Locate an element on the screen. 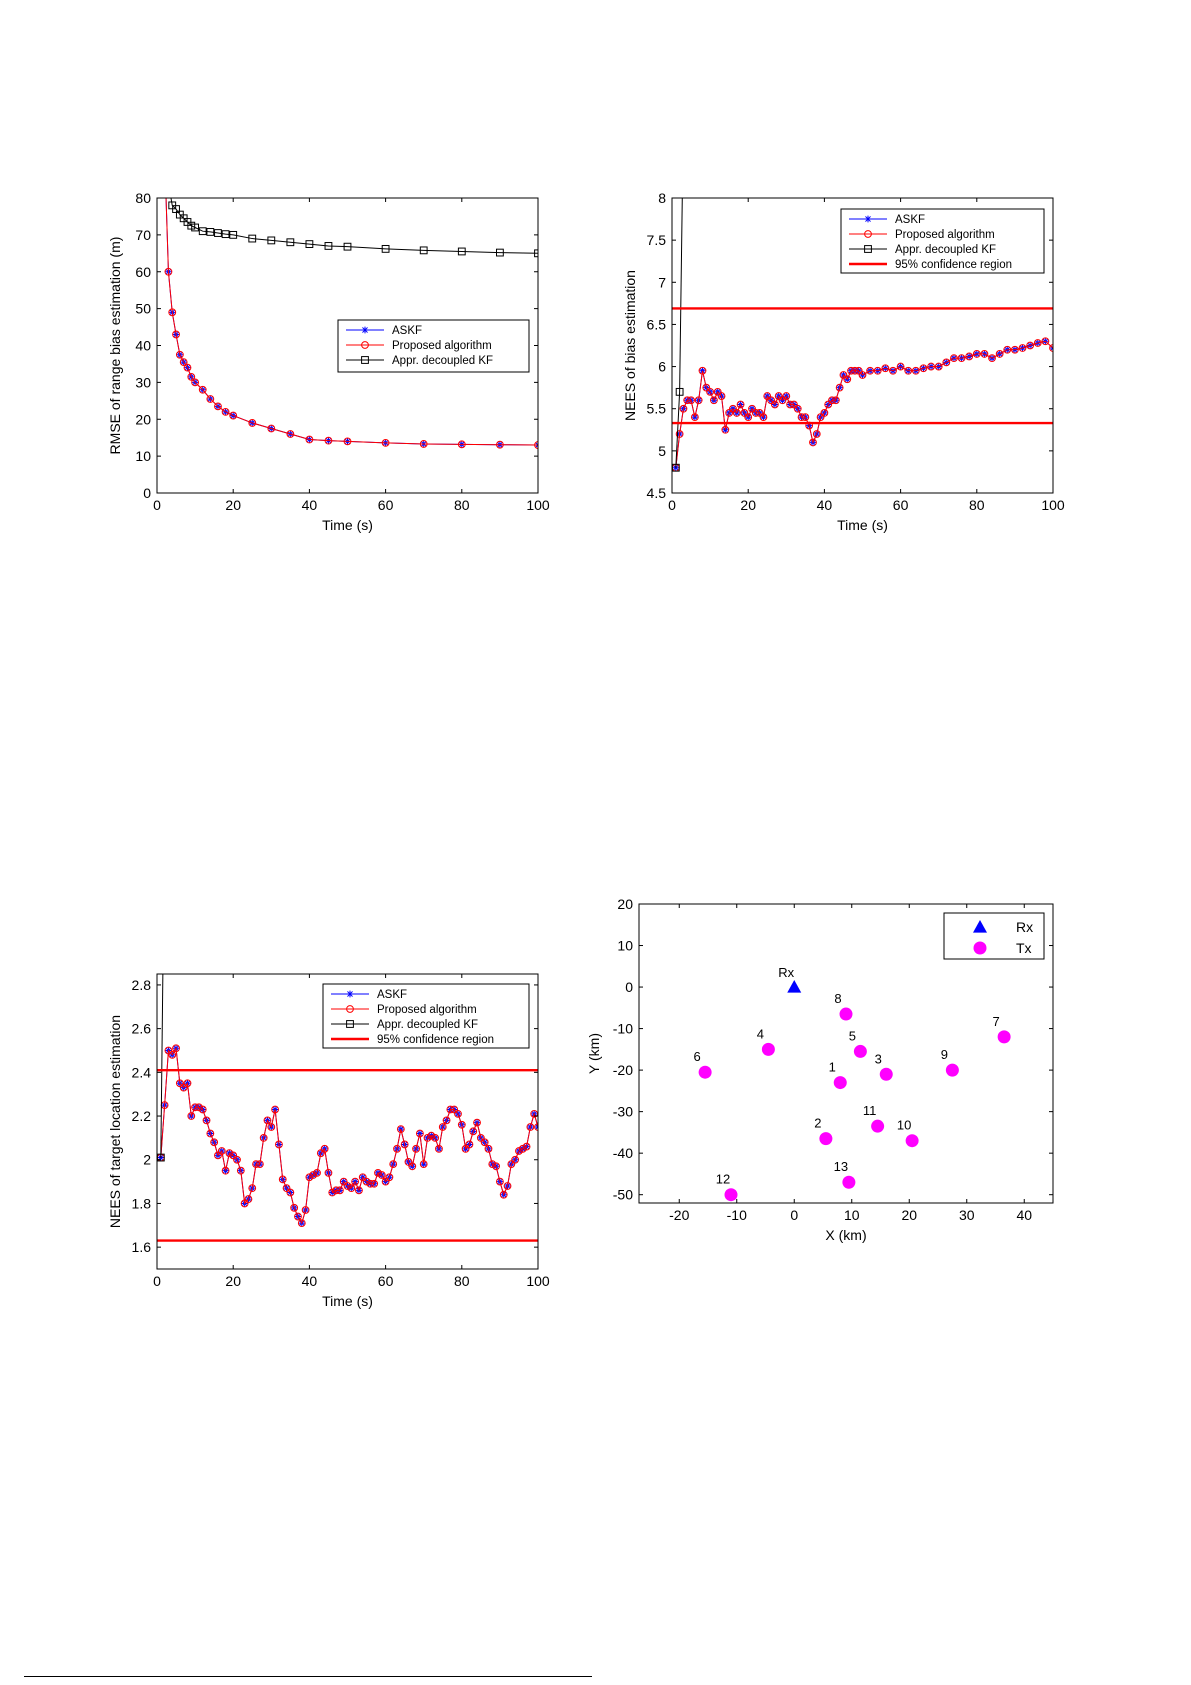 The height and width of the screenshot is (1685, 1191). nees-bias-xtick-label-3: 60 is located at coordinates (901, 505).